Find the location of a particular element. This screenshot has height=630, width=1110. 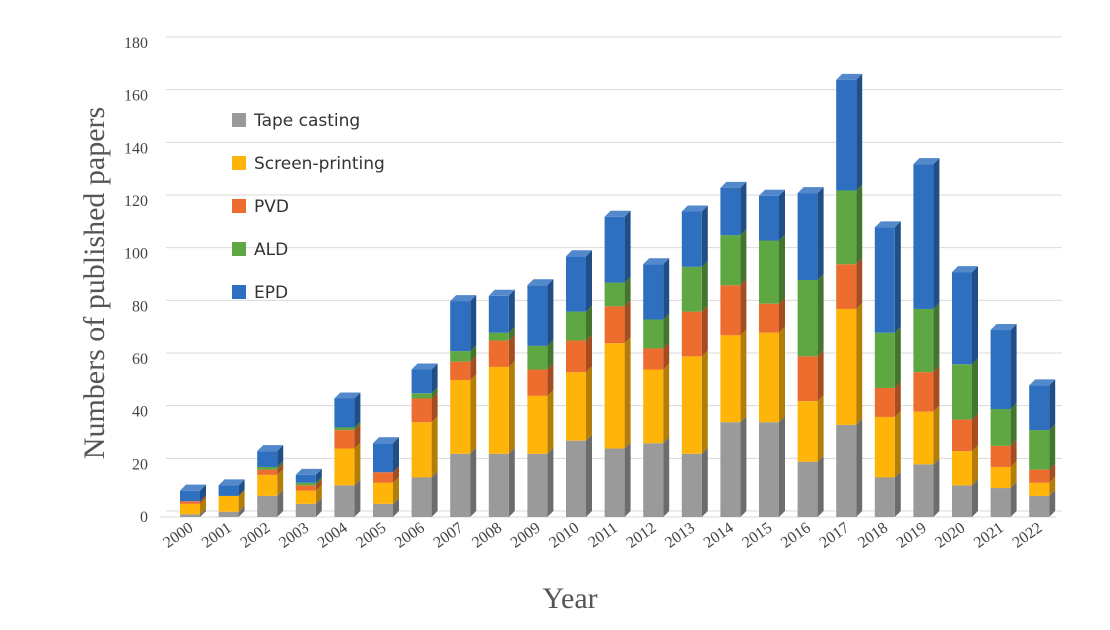

x-tick-label: 2021 is located at coordinates (989, 535).